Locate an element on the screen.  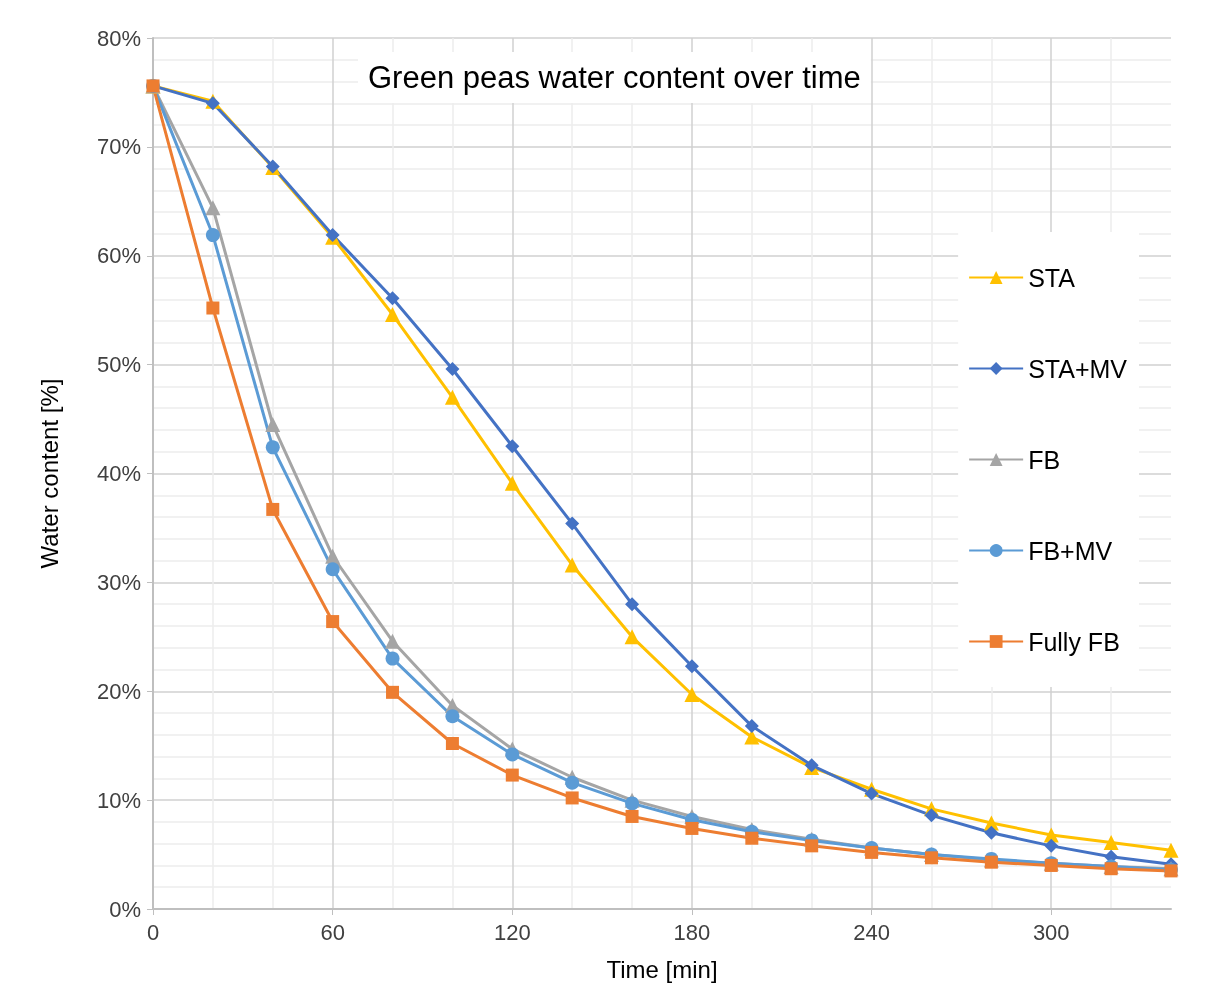
y-tick-label: 40% is located at coordinates (118, 473).